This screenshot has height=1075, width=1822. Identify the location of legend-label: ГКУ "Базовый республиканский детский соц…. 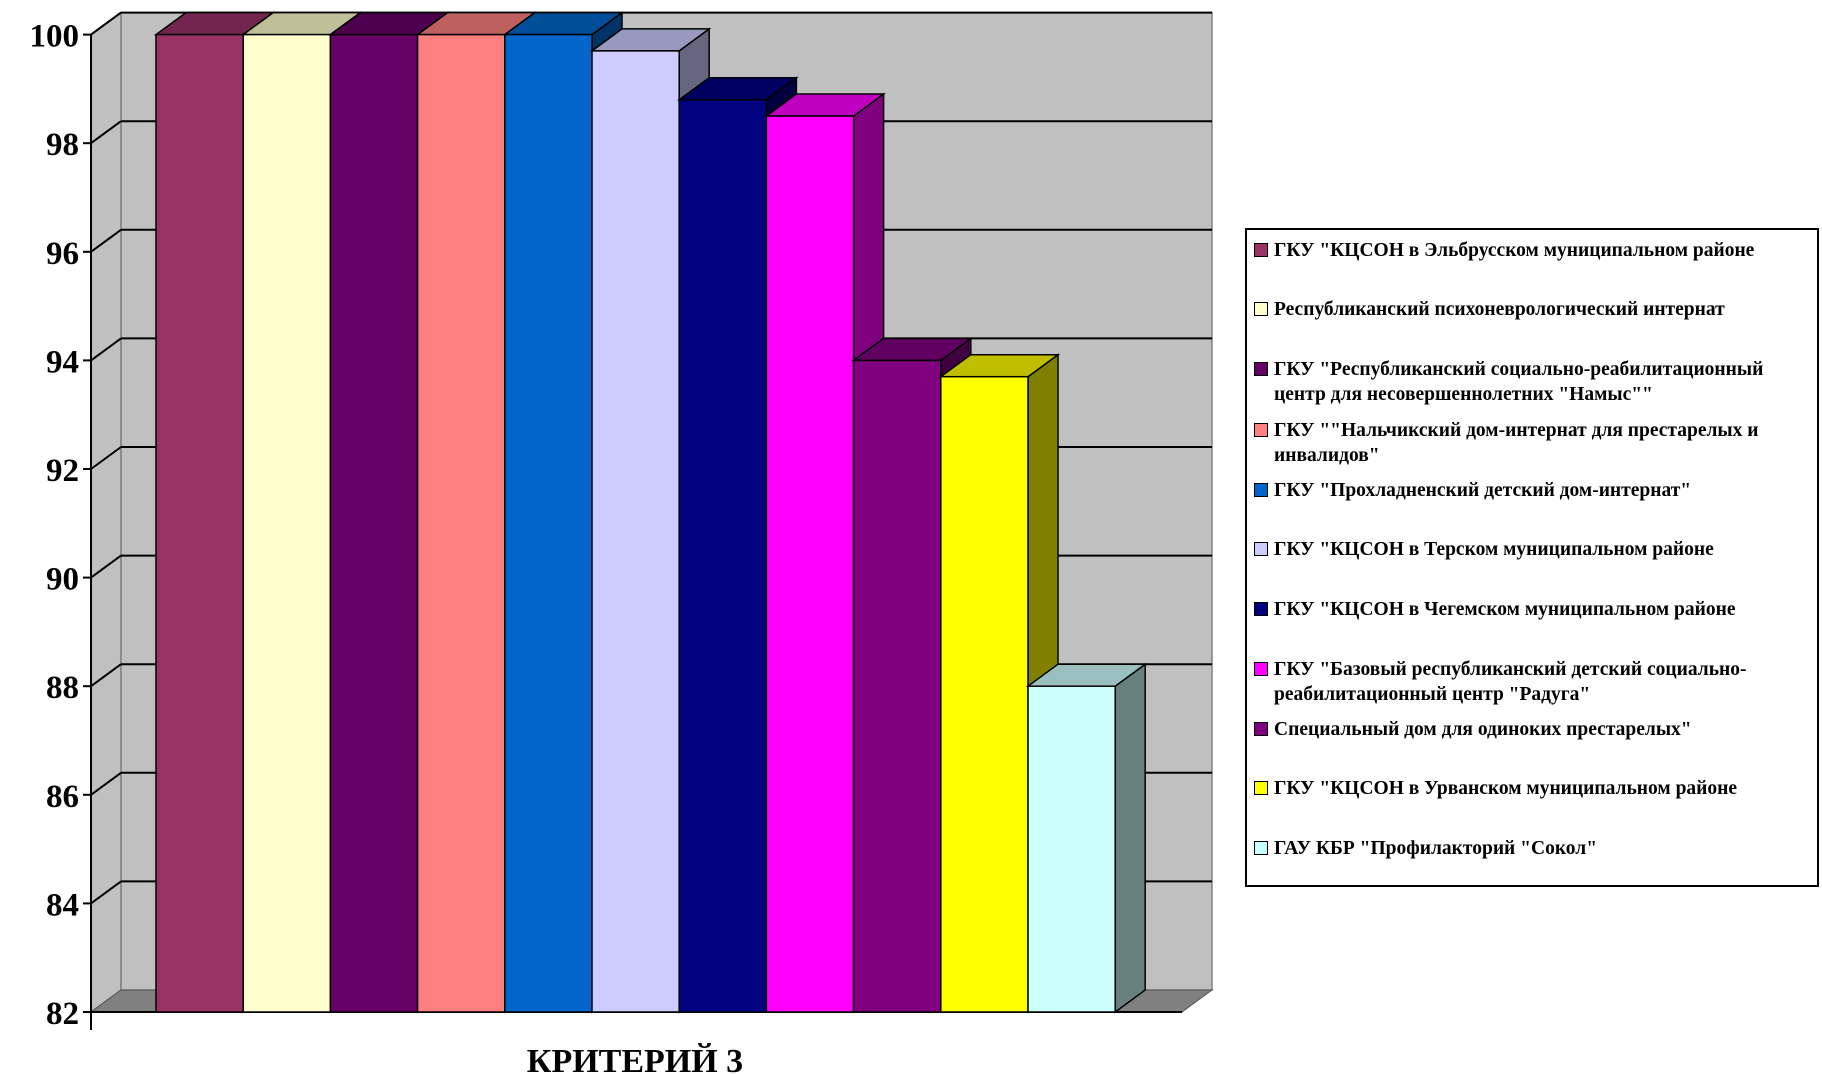
(1510, 682).